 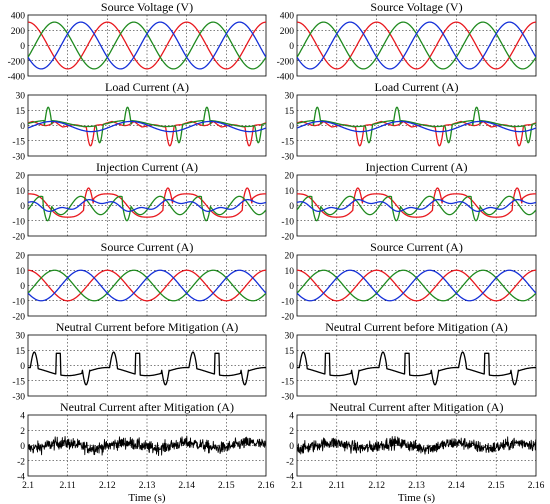 I want to click on y-tick-label: -200, so click(x=17, y=62).